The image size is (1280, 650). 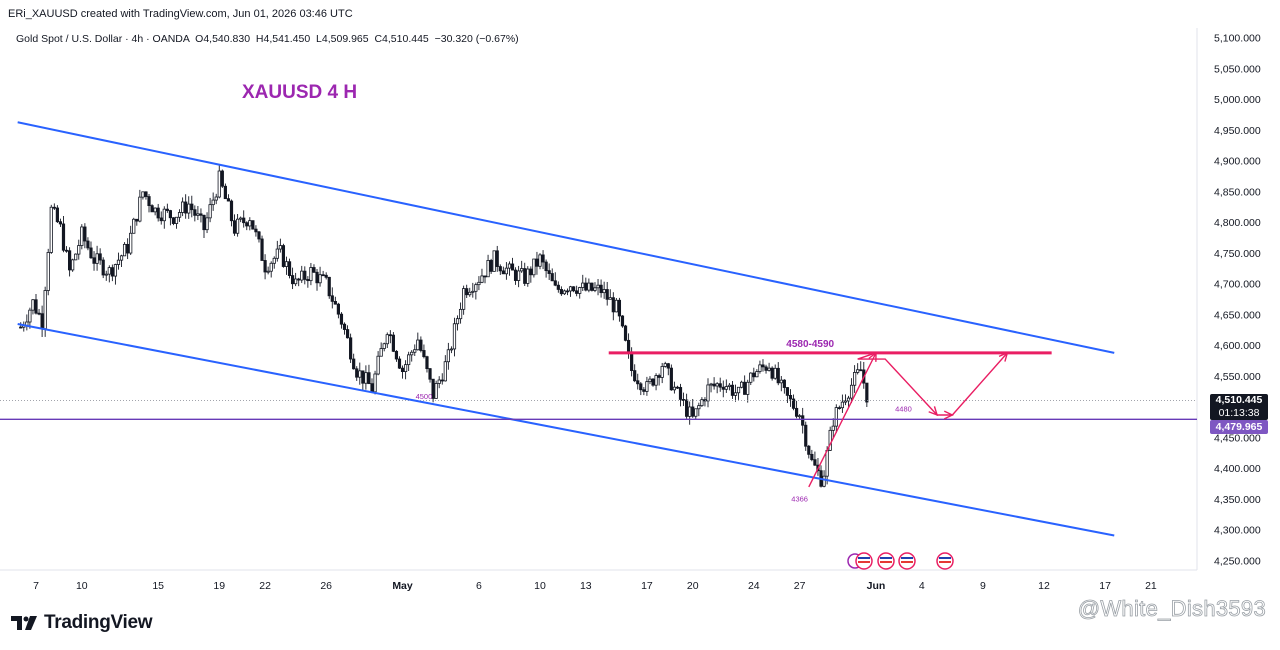 What do you see at coordinates (1239, 427) in the screenshot?
I see `support-price-value: 4,479.965` at bounding box center [1239, 427].